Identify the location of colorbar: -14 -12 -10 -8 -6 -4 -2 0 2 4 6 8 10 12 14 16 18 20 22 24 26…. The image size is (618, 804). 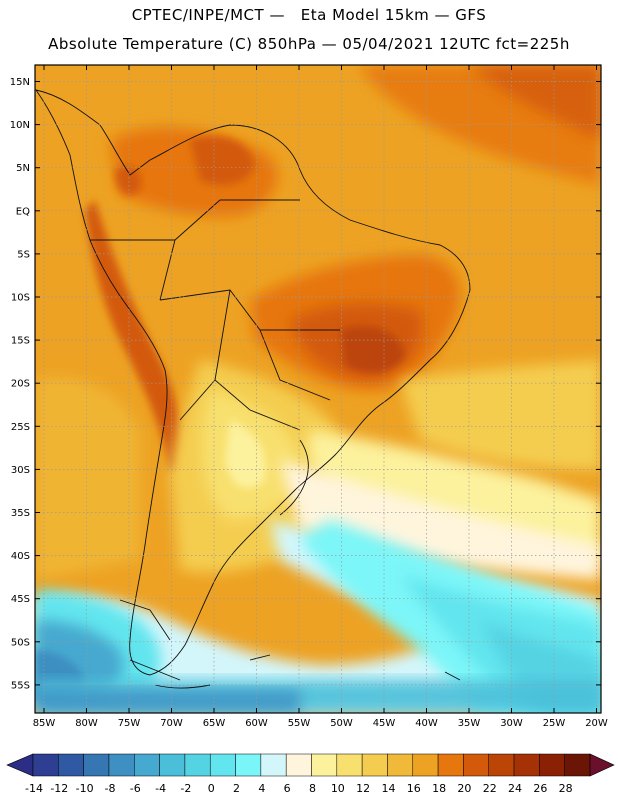
(309, 776).